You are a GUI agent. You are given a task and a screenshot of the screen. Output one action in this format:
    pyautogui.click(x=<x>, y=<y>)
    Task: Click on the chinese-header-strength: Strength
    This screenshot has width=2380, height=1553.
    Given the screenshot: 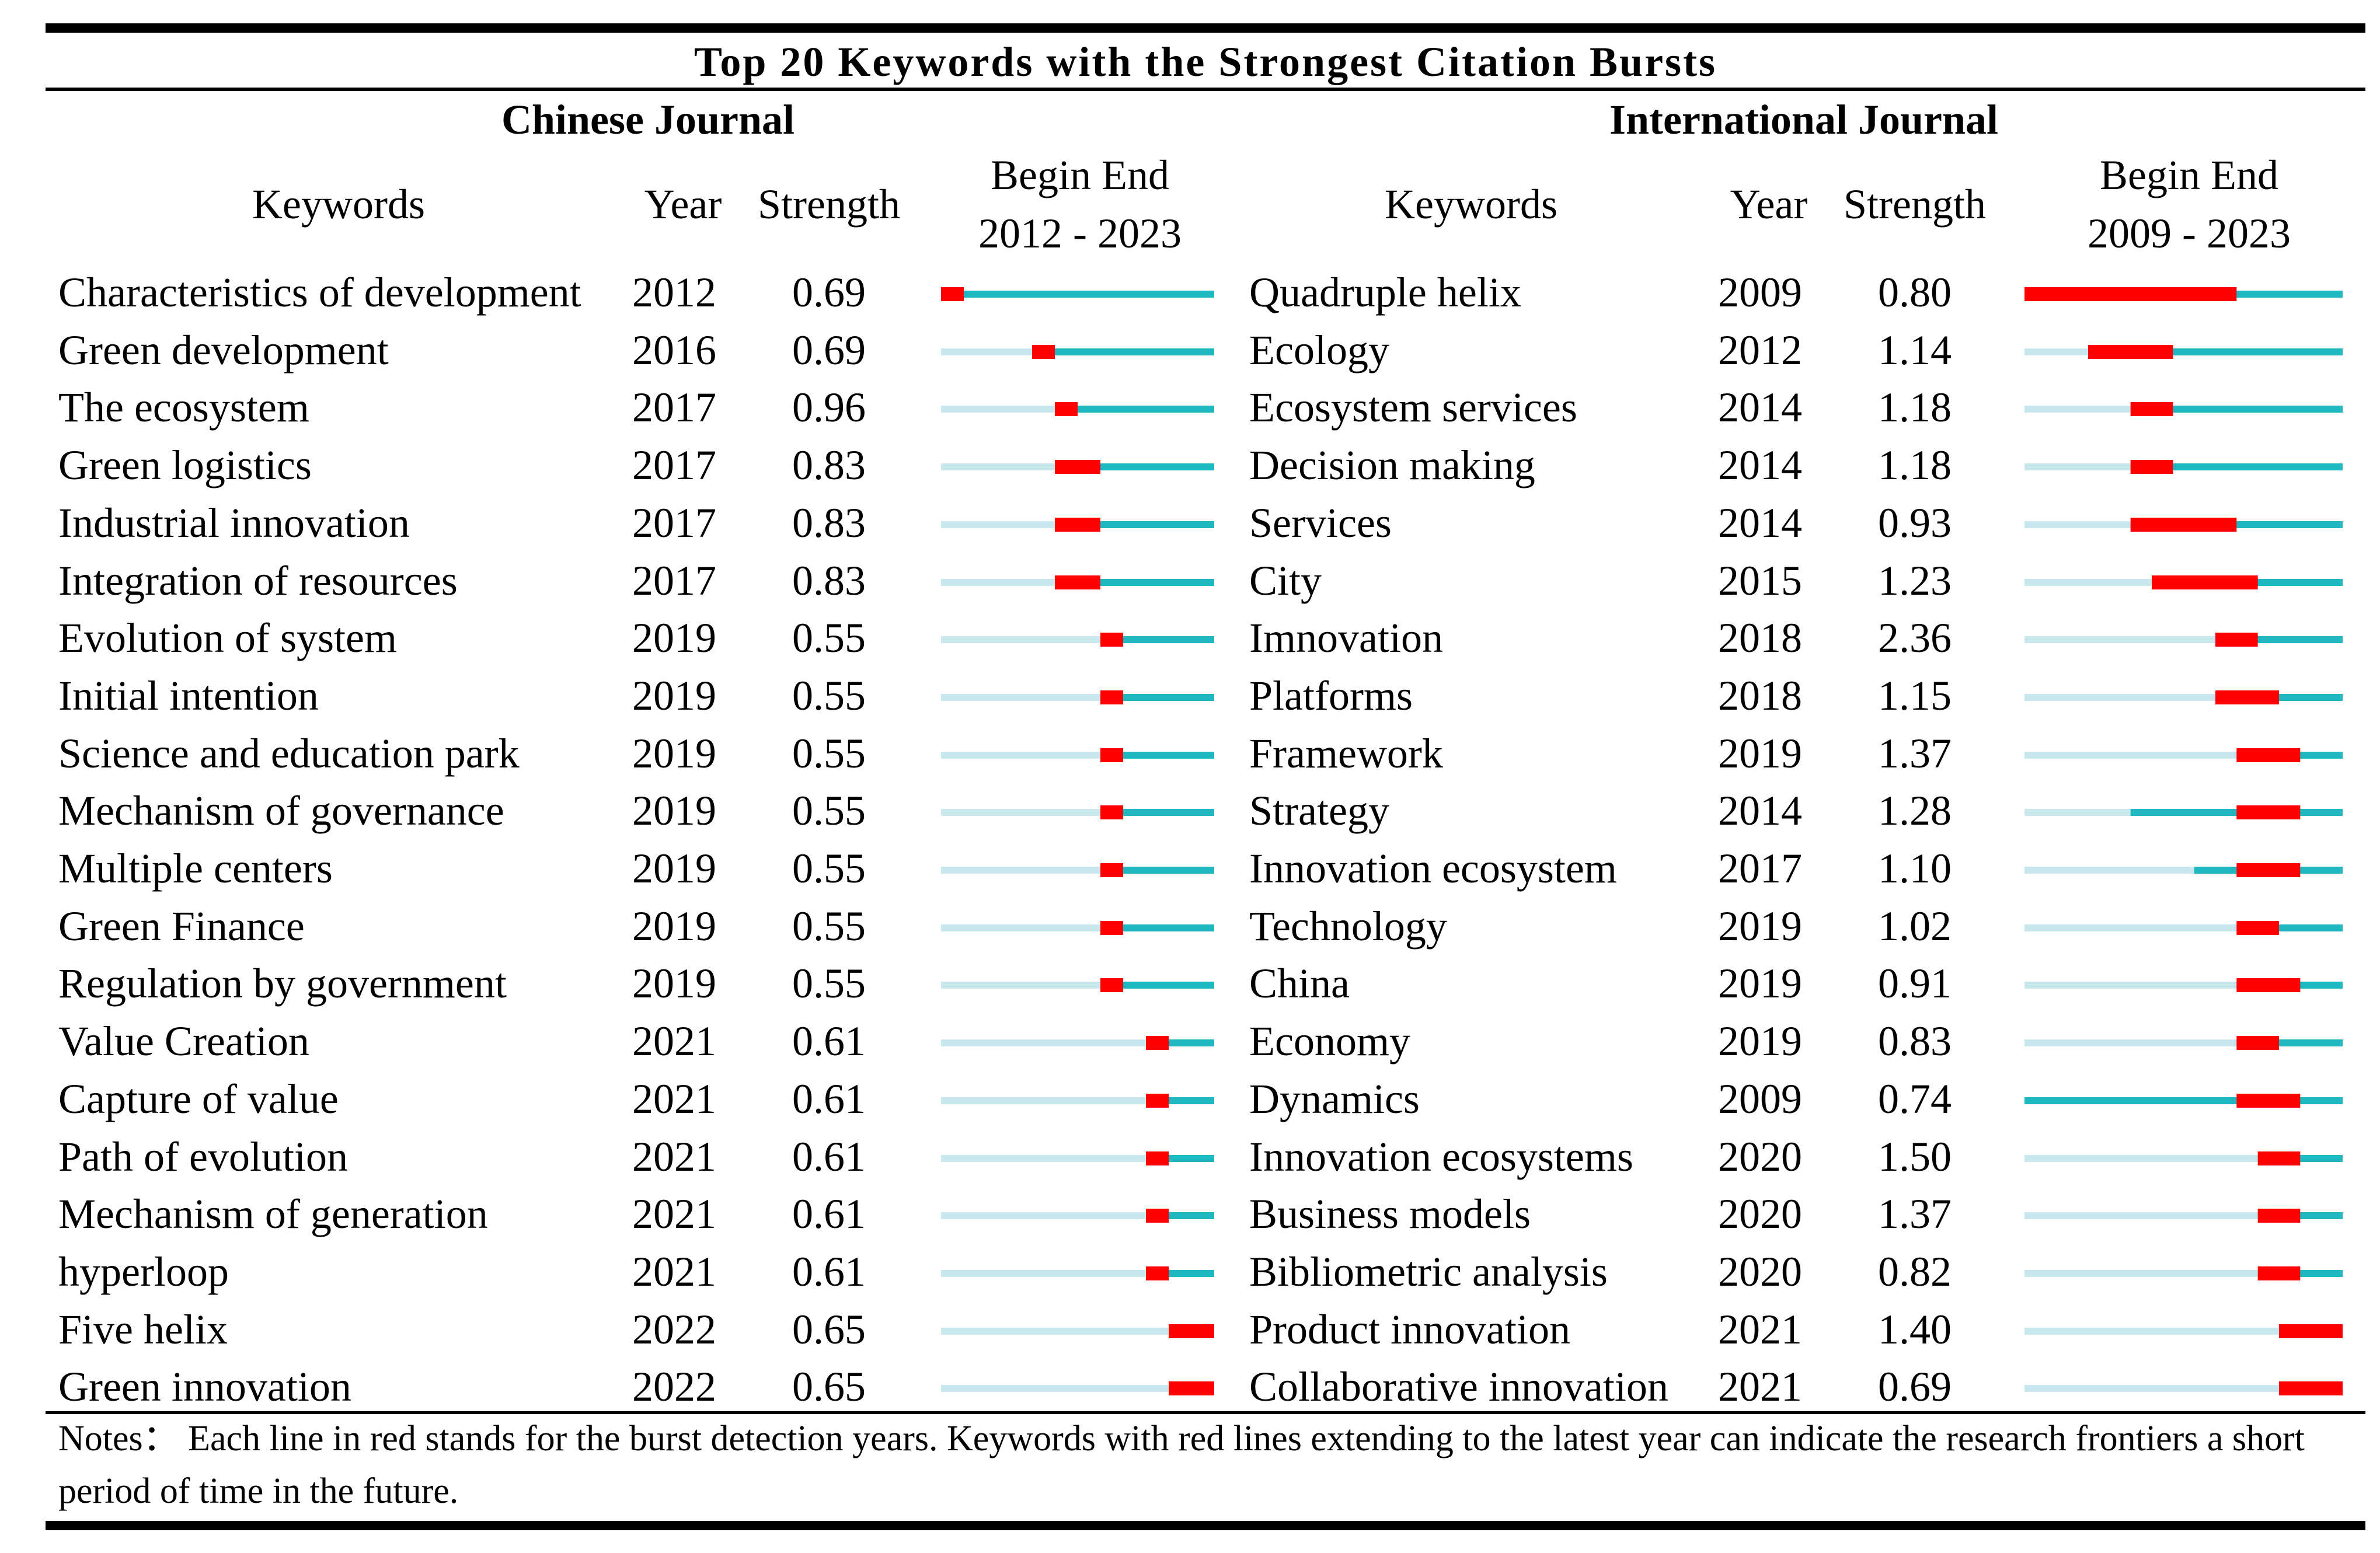 What is the action you would take?
    pyautogui.click(x=829, y=204)
    